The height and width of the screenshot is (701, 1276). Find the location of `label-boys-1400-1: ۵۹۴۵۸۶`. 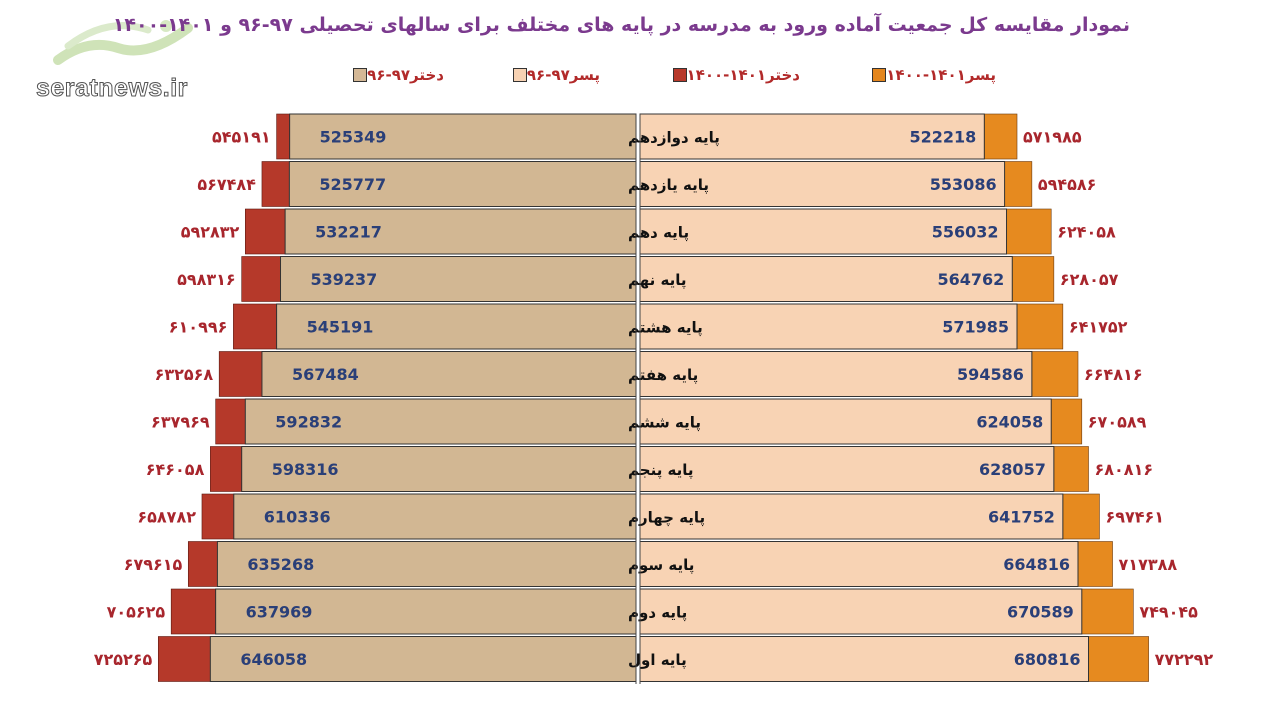

label-boys-1400-1: ۵۹۴۵۸۶ is located at coordinates (1067, 184).